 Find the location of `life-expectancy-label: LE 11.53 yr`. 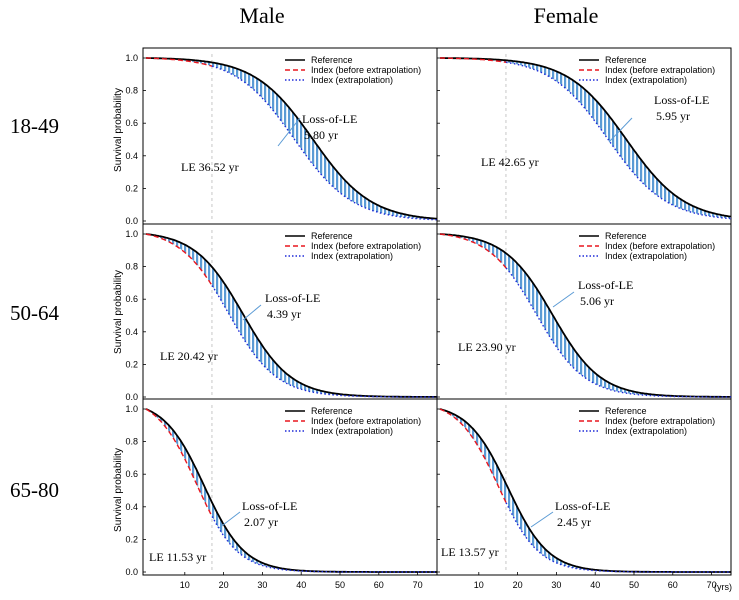

life-expectancy-label: LE 11.53 yr is located at coordinates (177, 557).